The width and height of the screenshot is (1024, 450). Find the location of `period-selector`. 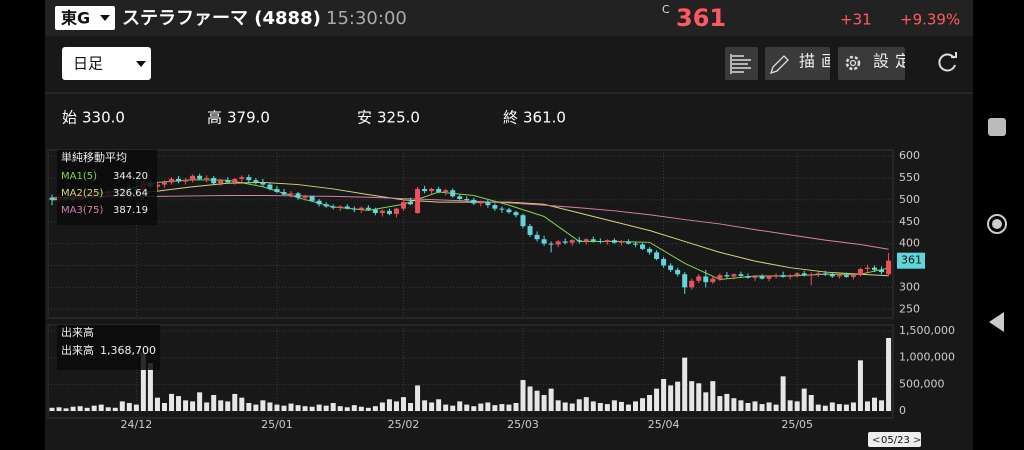

period-selector is located at coordinates (106, 63).